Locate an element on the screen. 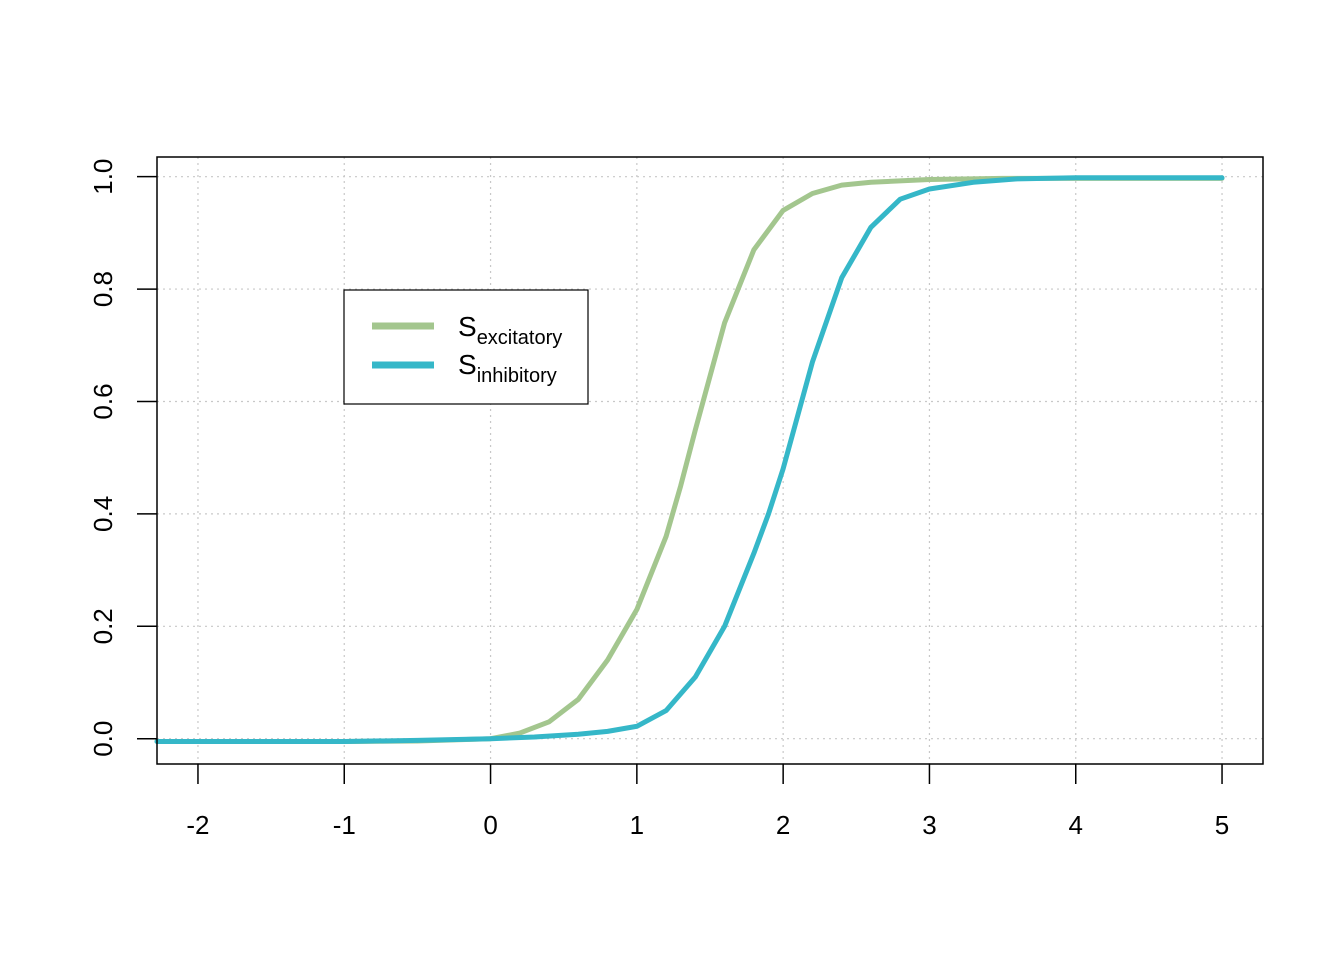 This screenshot has width=1344, height=960. x-tick-label: 5 is located at coordinates (1222, 825).